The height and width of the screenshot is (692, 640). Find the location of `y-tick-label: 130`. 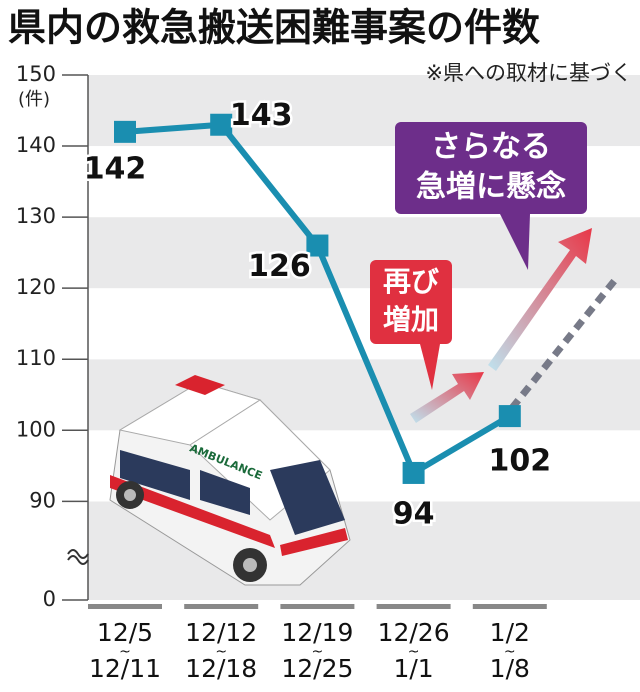

y-tick-label: 130 is located at coordinates (36, 216).